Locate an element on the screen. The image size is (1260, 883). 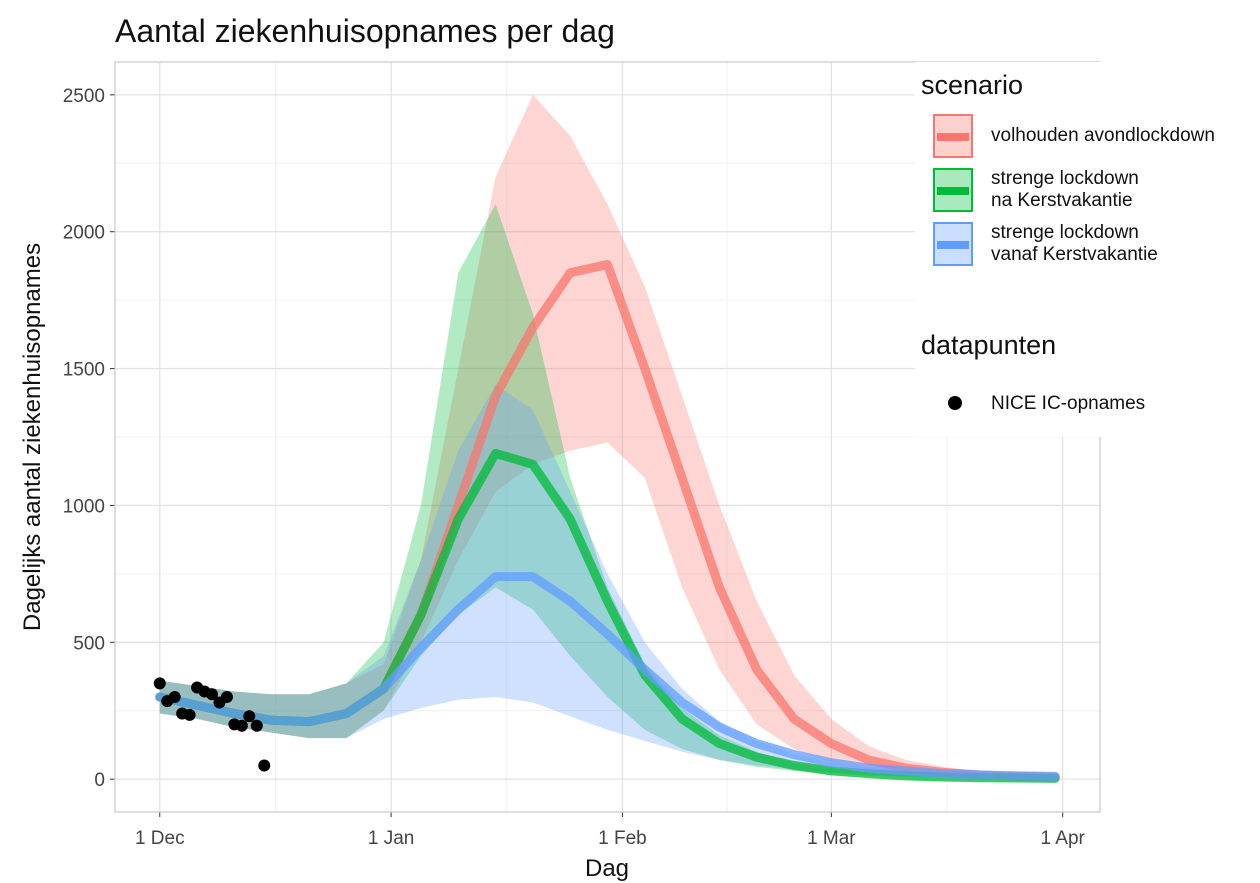
x-tick-label: 1 Dec is located at coordinates (160, 838).